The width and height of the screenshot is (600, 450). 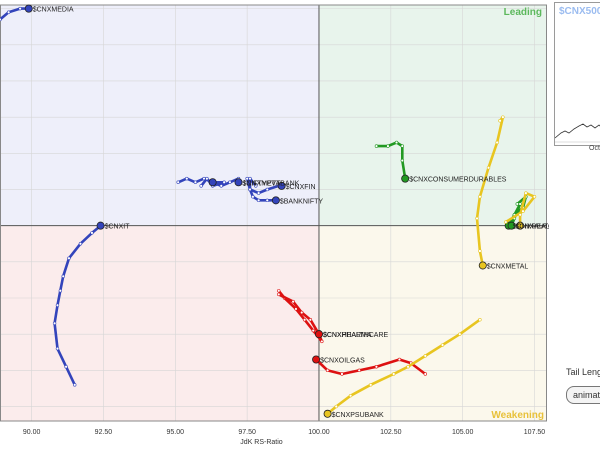 I want to click on point-label: $NIFTYPVTBANK, so click(x=271, y=183).